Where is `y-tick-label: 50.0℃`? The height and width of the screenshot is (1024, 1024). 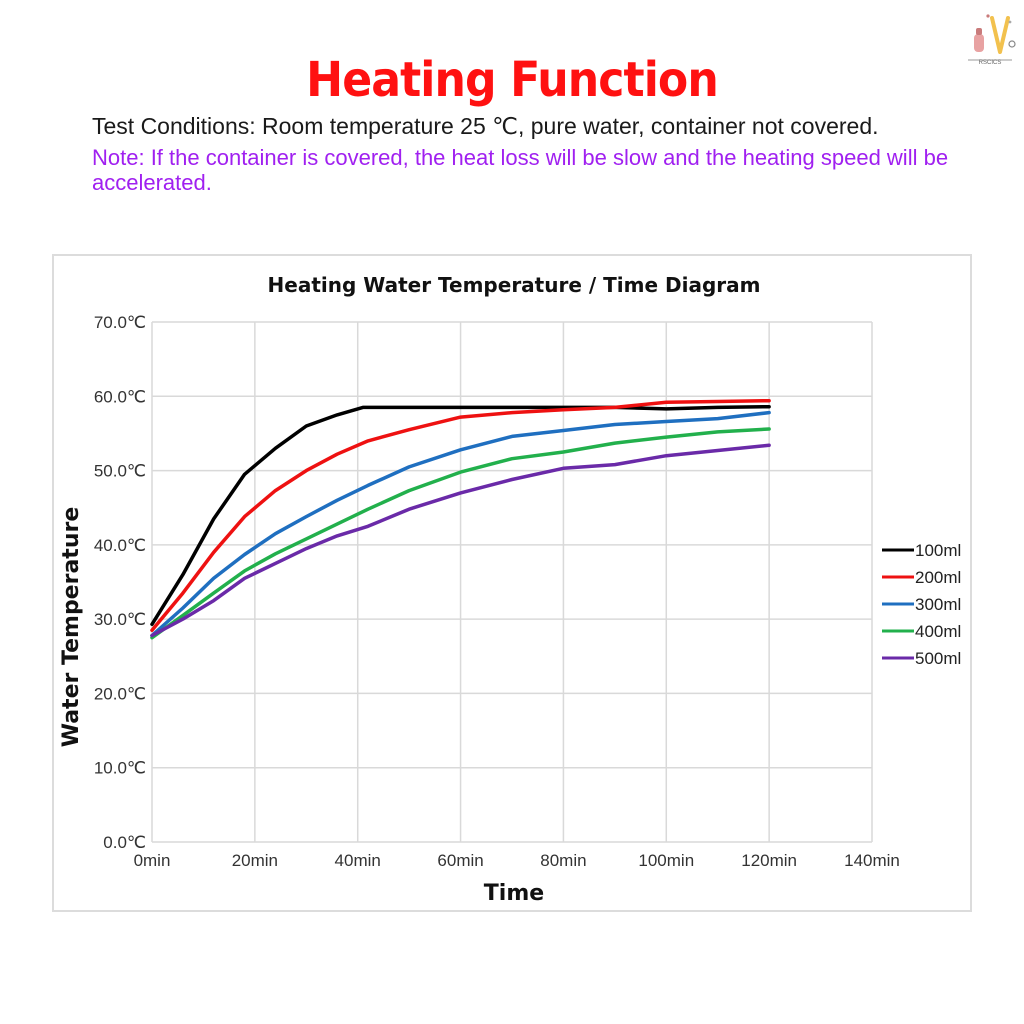 y-tick-label: 50.0℃ is located at coordinates (120, 471).